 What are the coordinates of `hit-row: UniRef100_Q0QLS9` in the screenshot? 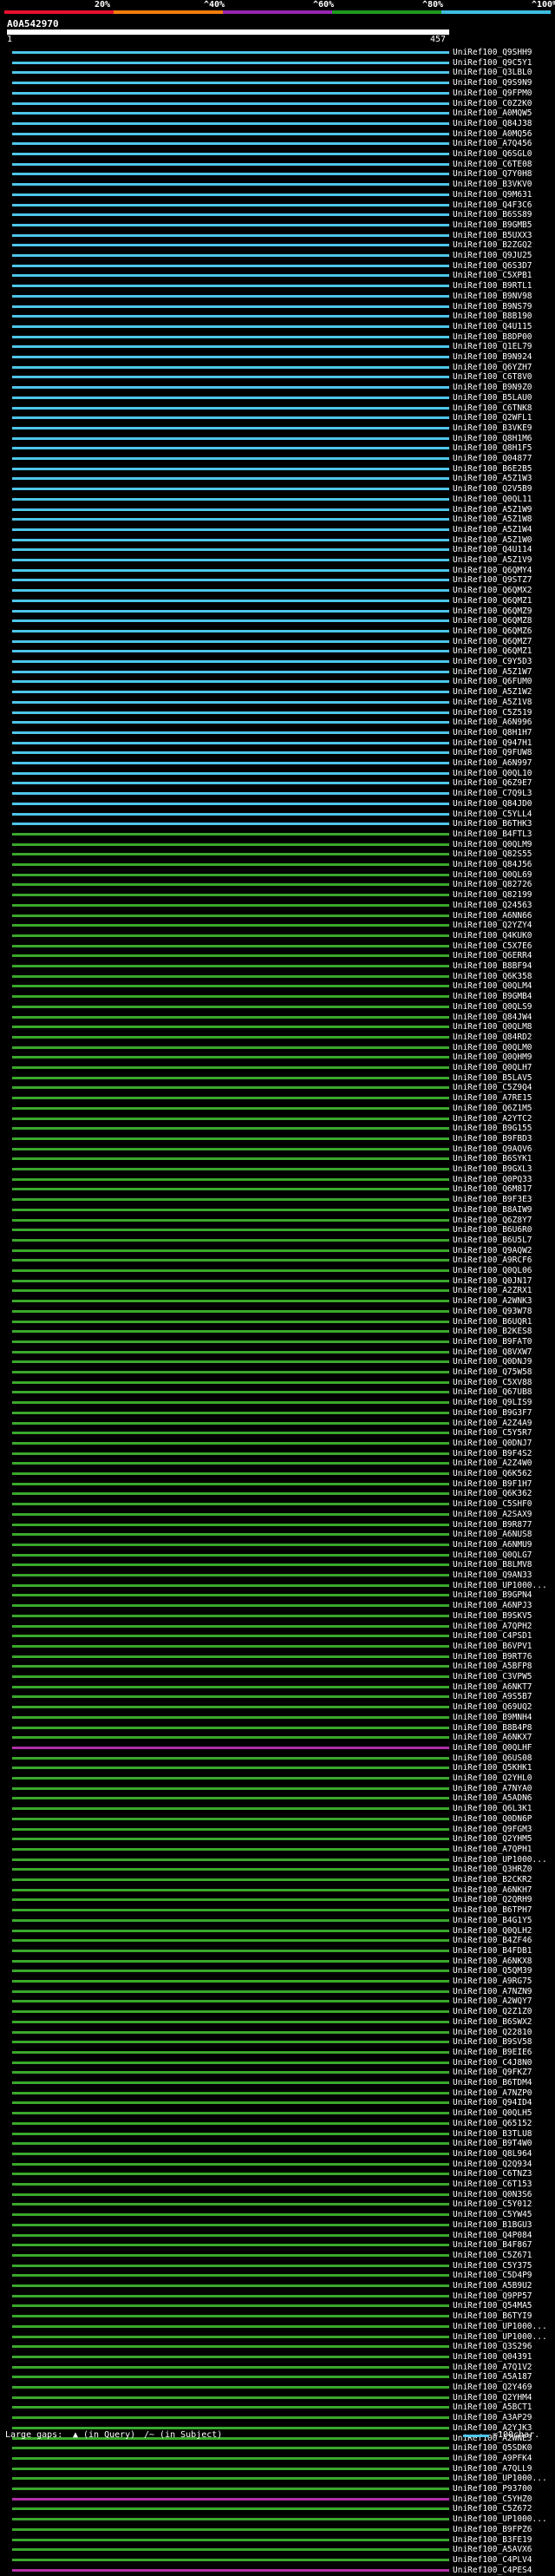 It's located at (277, 1007).